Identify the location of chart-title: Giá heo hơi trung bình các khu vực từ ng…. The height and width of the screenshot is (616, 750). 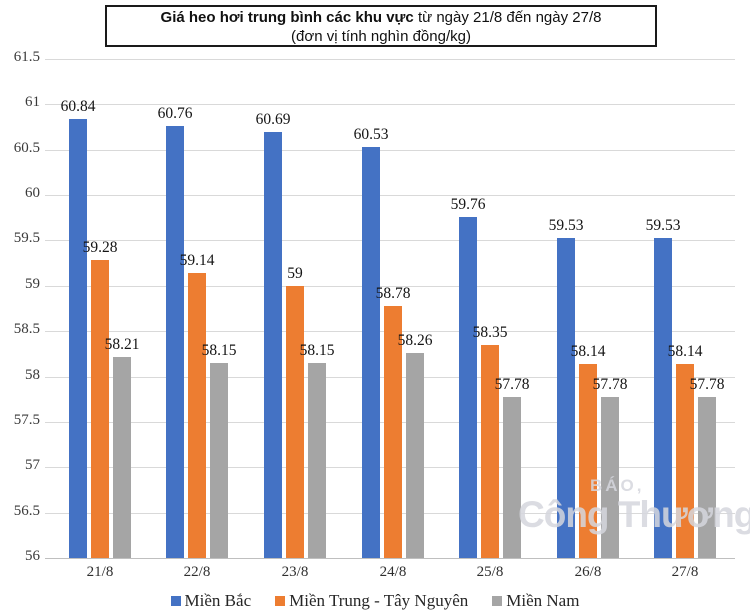
(381, 26).